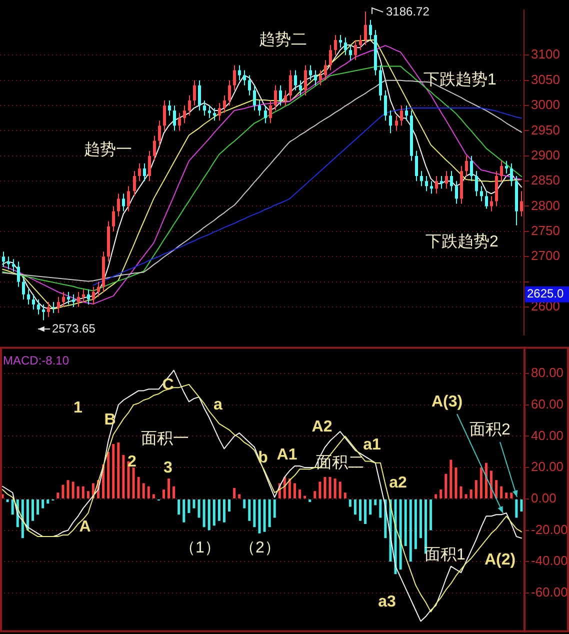 This screenshot has width=569, height=634. I want to click on y-tick-label: 2850, so click(545, 180).